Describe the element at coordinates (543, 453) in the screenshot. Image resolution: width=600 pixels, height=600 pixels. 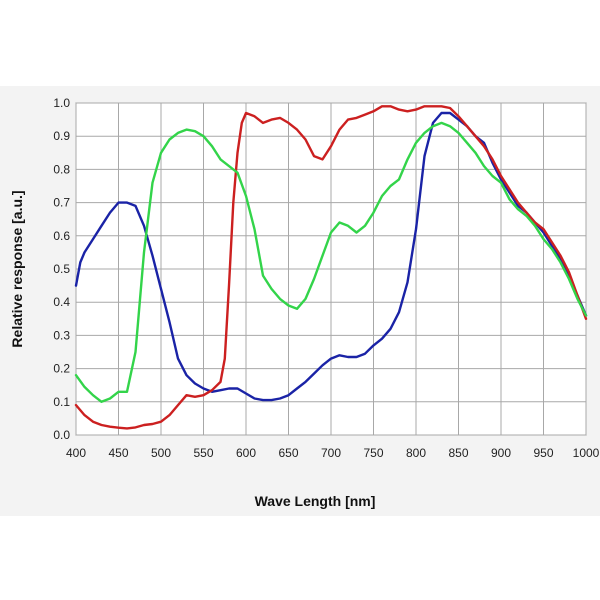
I see `x-tick-label: 950` at that location.